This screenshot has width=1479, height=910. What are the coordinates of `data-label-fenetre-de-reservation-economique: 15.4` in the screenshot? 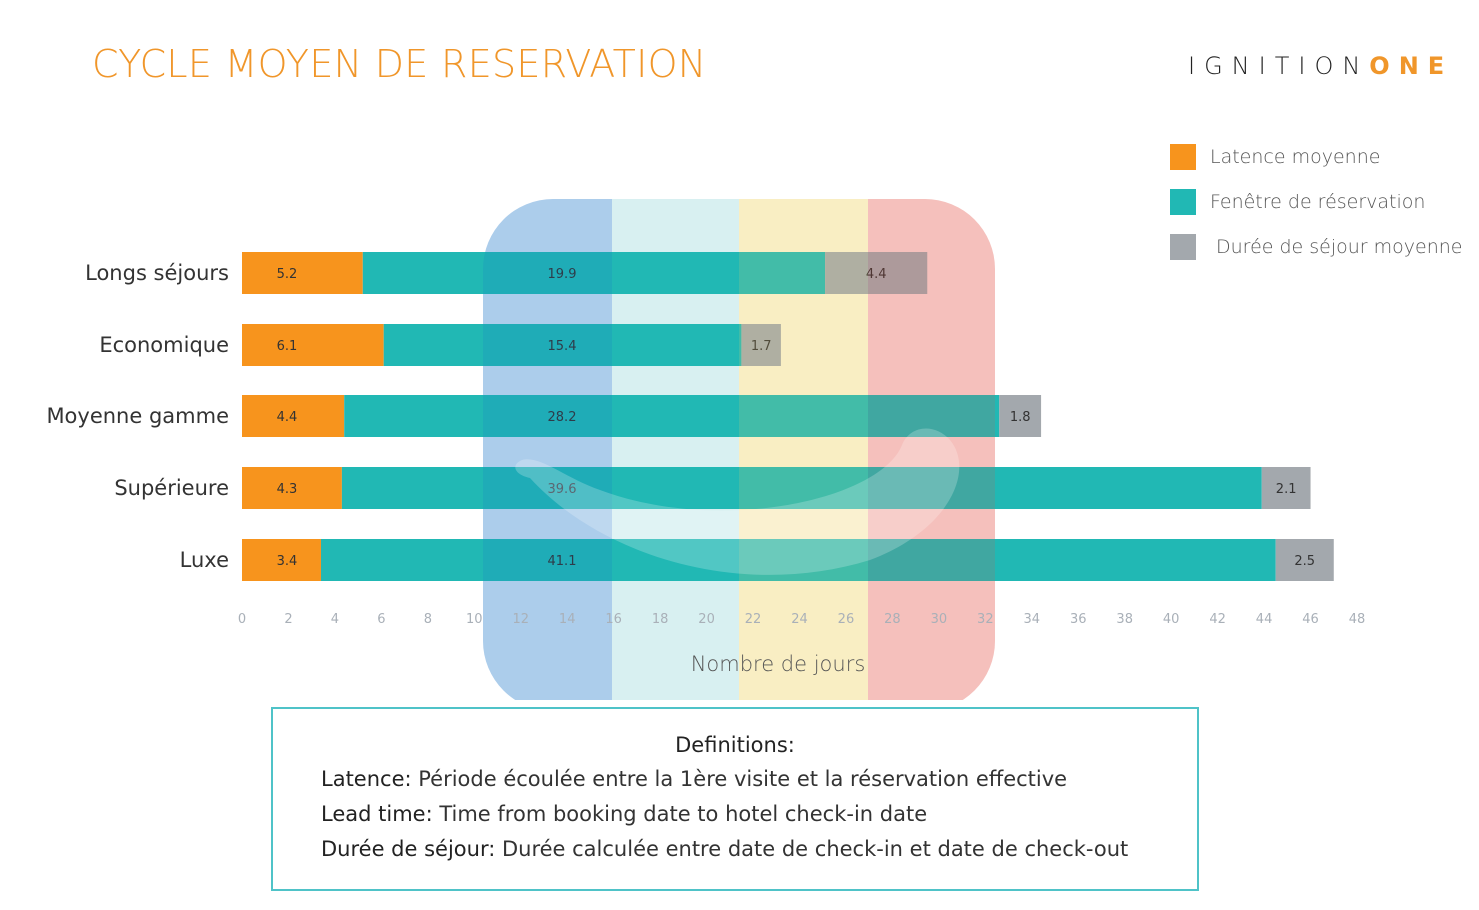 It's located at (562, 346).